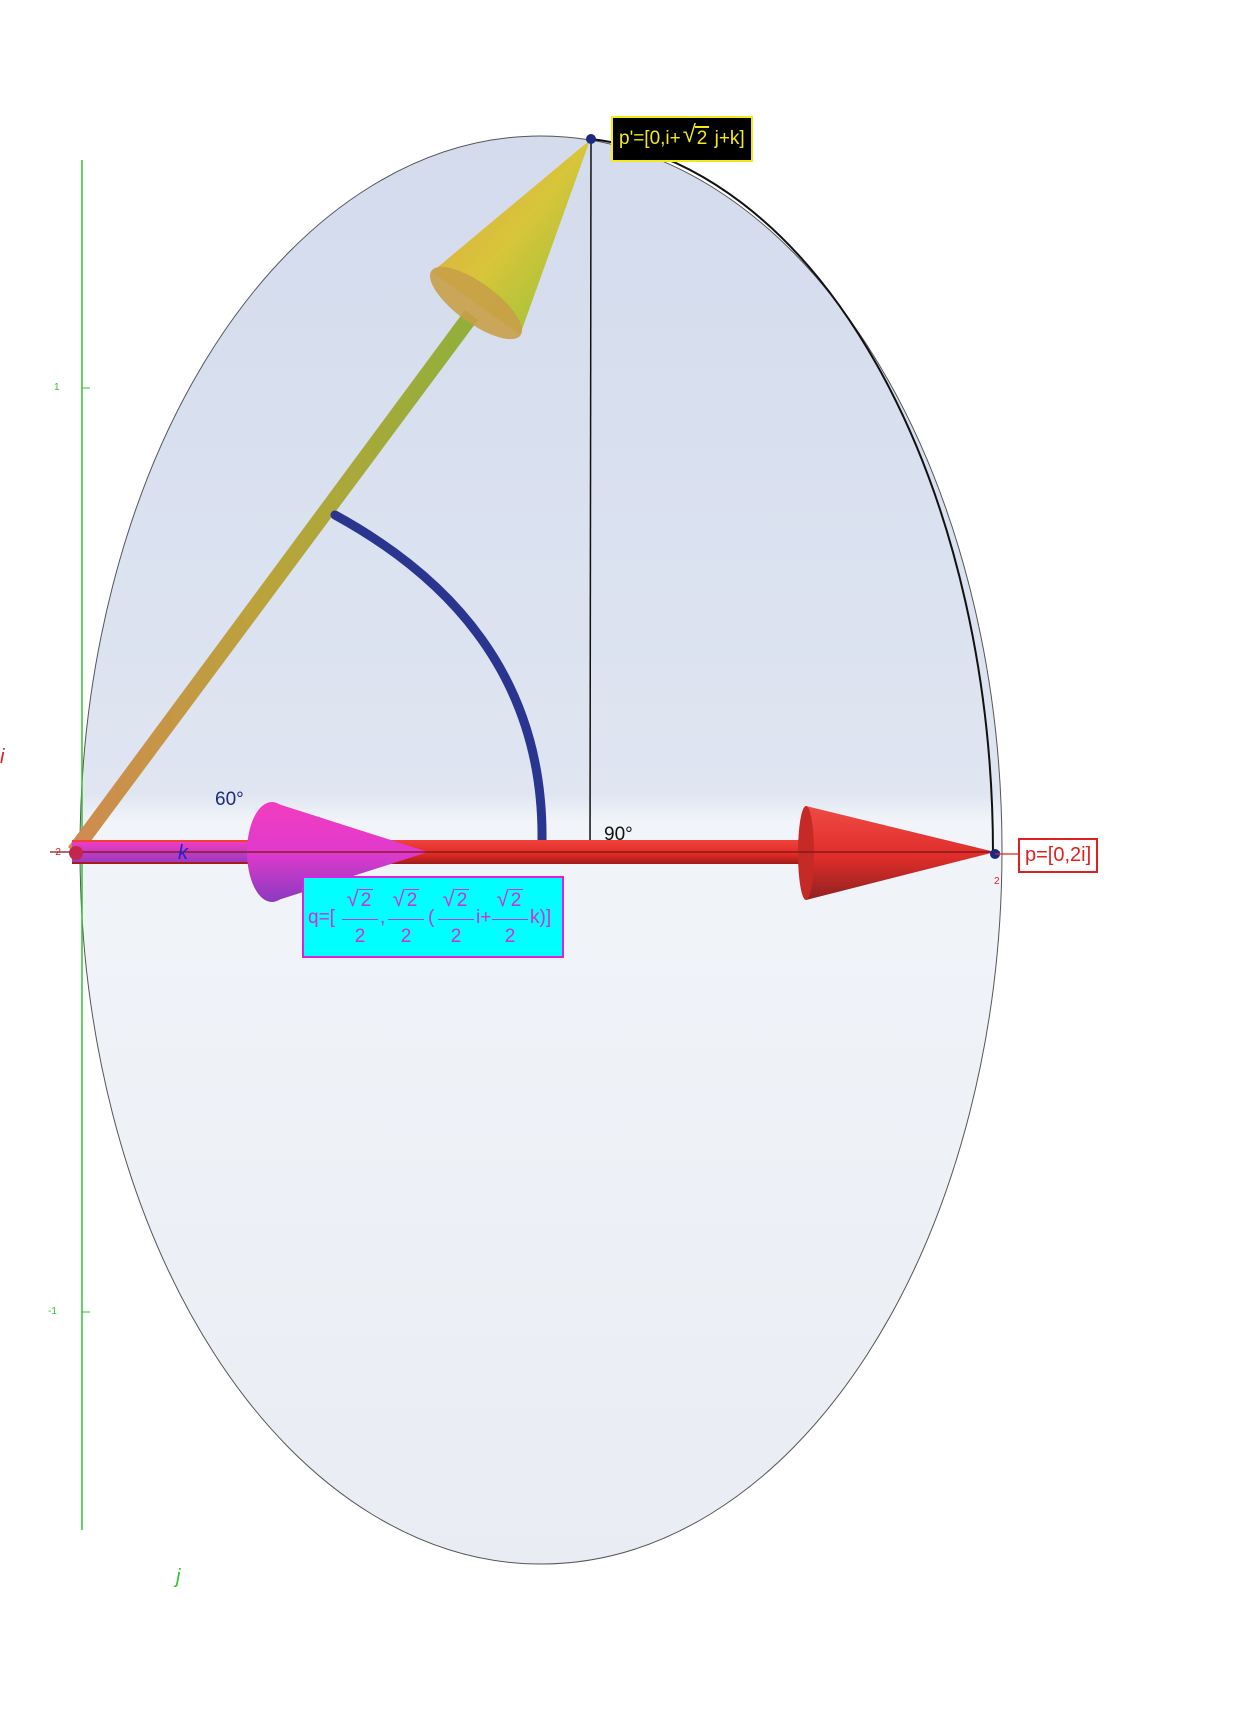  What do you see at coordinates (412, 900) in the screenshot?
I see `q-frac-2-num: 2` at bounding box center [412, 900].